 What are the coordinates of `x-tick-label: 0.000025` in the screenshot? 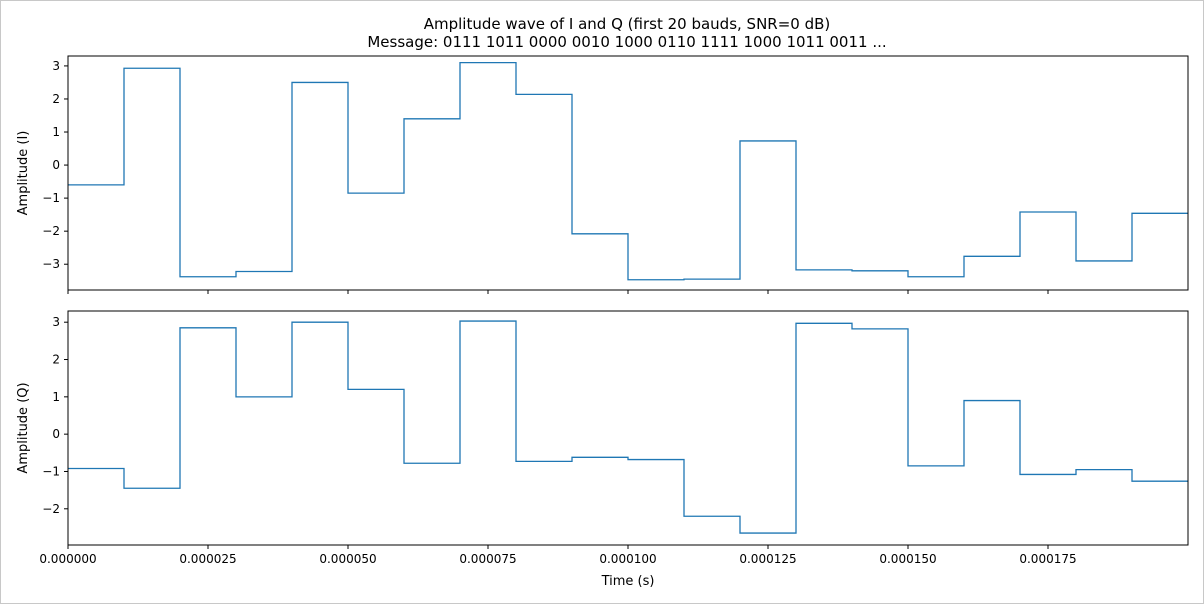 It's located at (207, 559).